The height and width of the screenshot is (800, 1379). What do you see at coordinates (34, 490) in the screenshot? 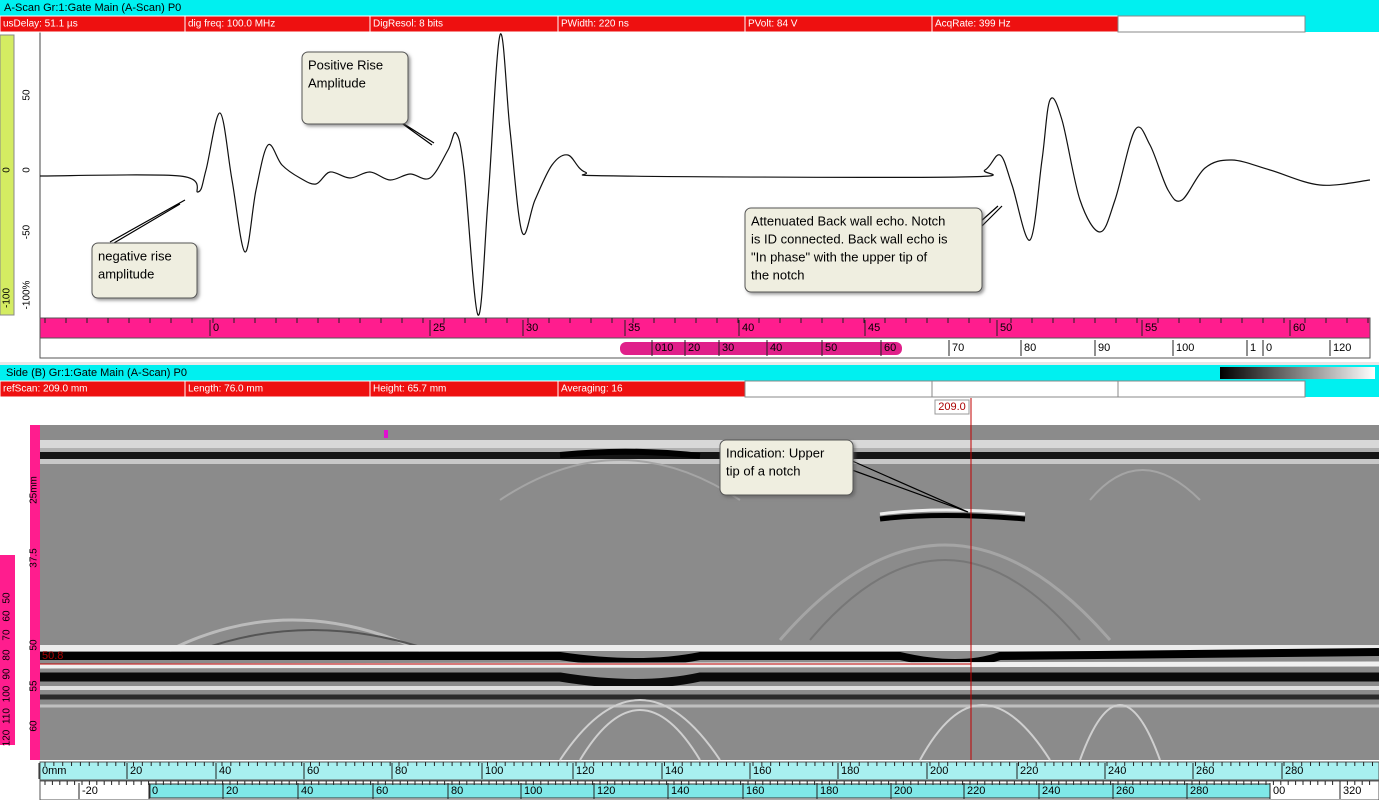
I see `depth-label: 25mm` at bounding box center [34, 490].